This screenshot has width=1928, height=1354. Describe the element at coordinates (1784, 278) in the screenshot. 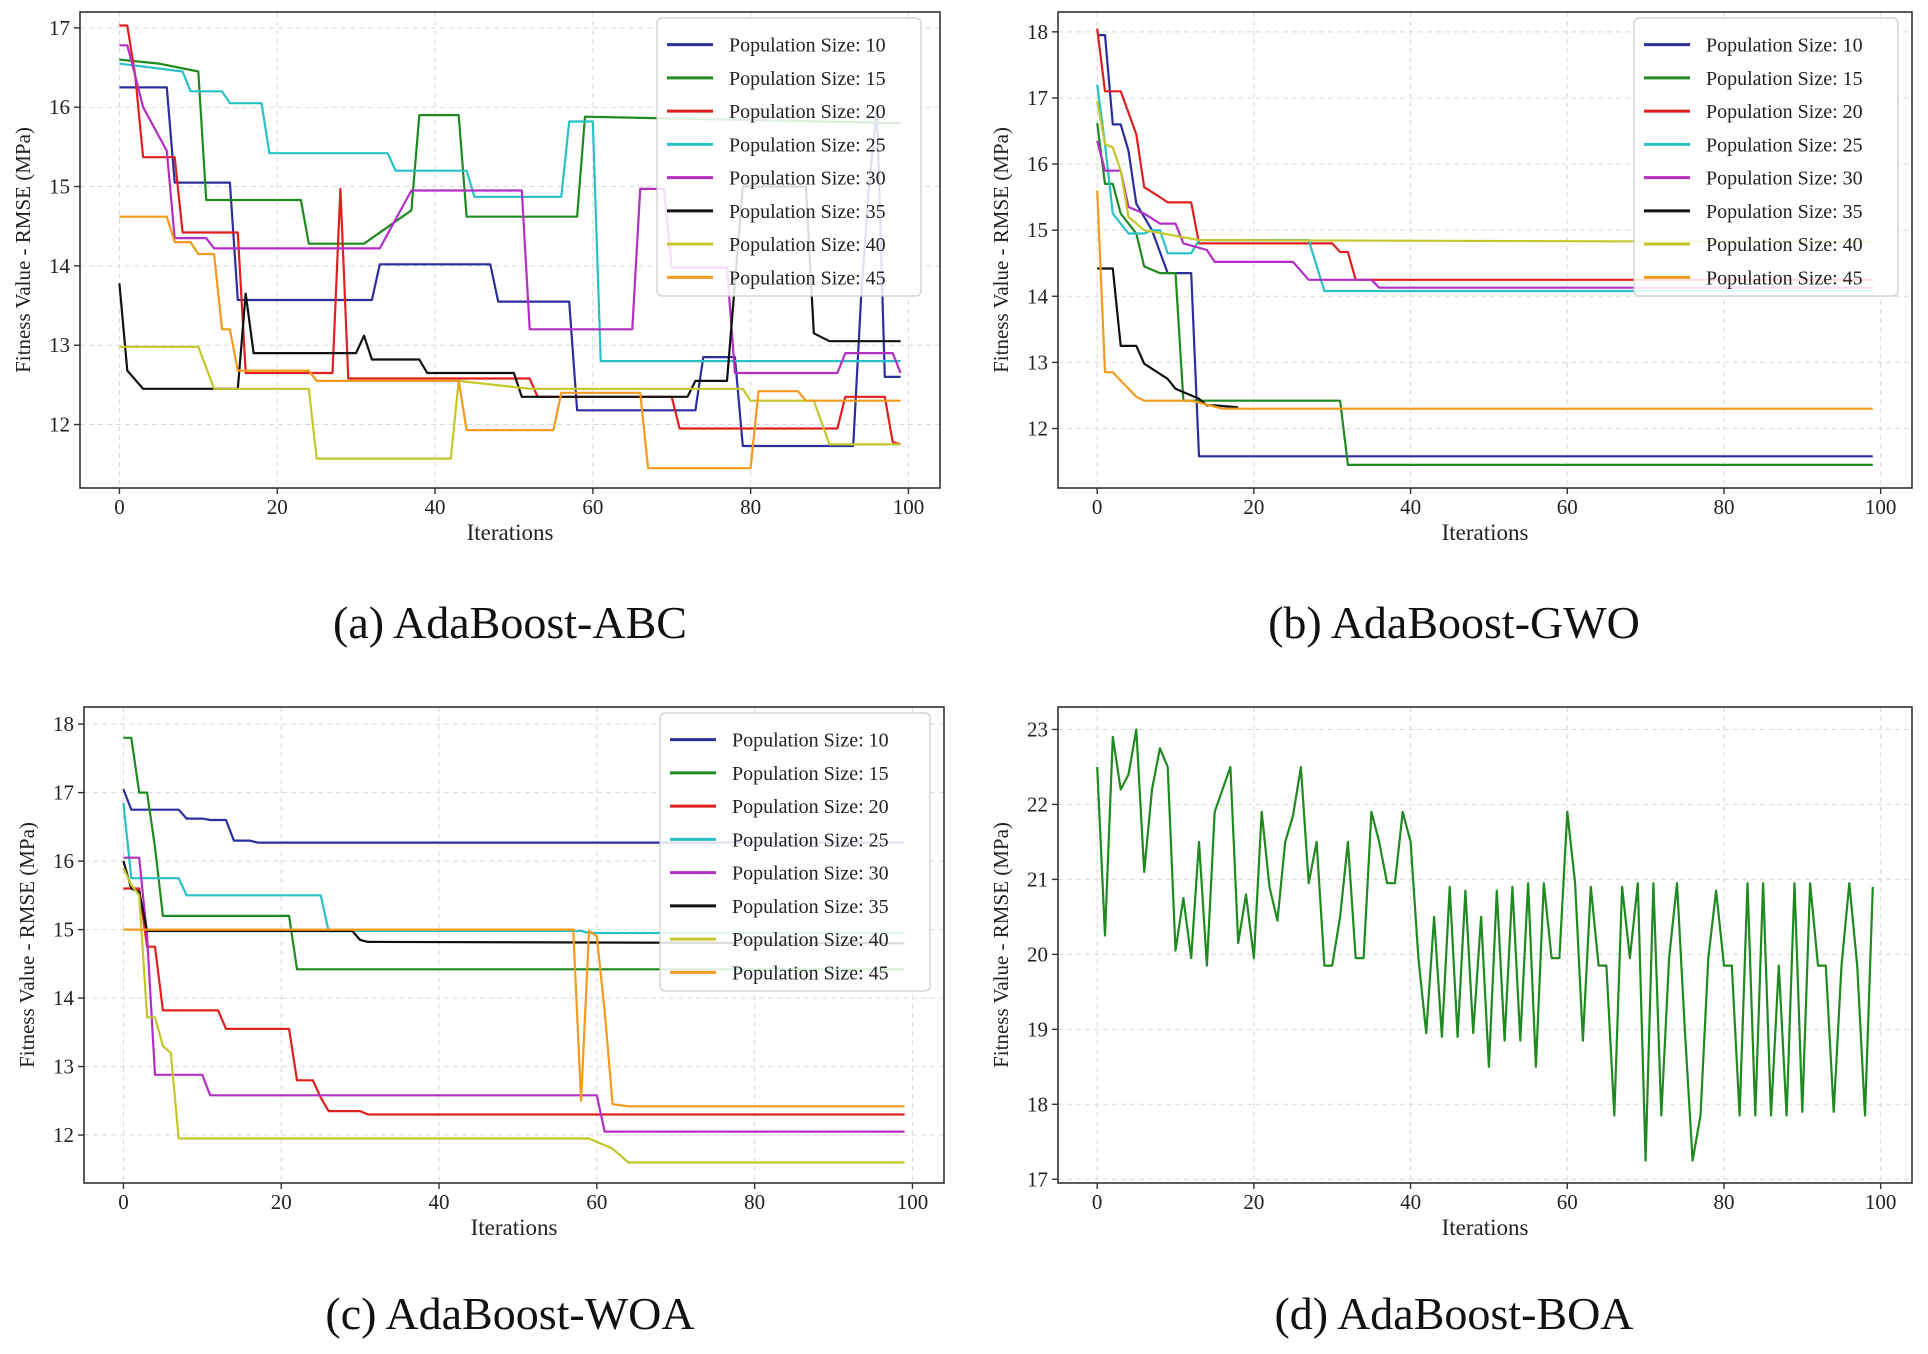

I see `legend-label: Population Size: 45` at that location.